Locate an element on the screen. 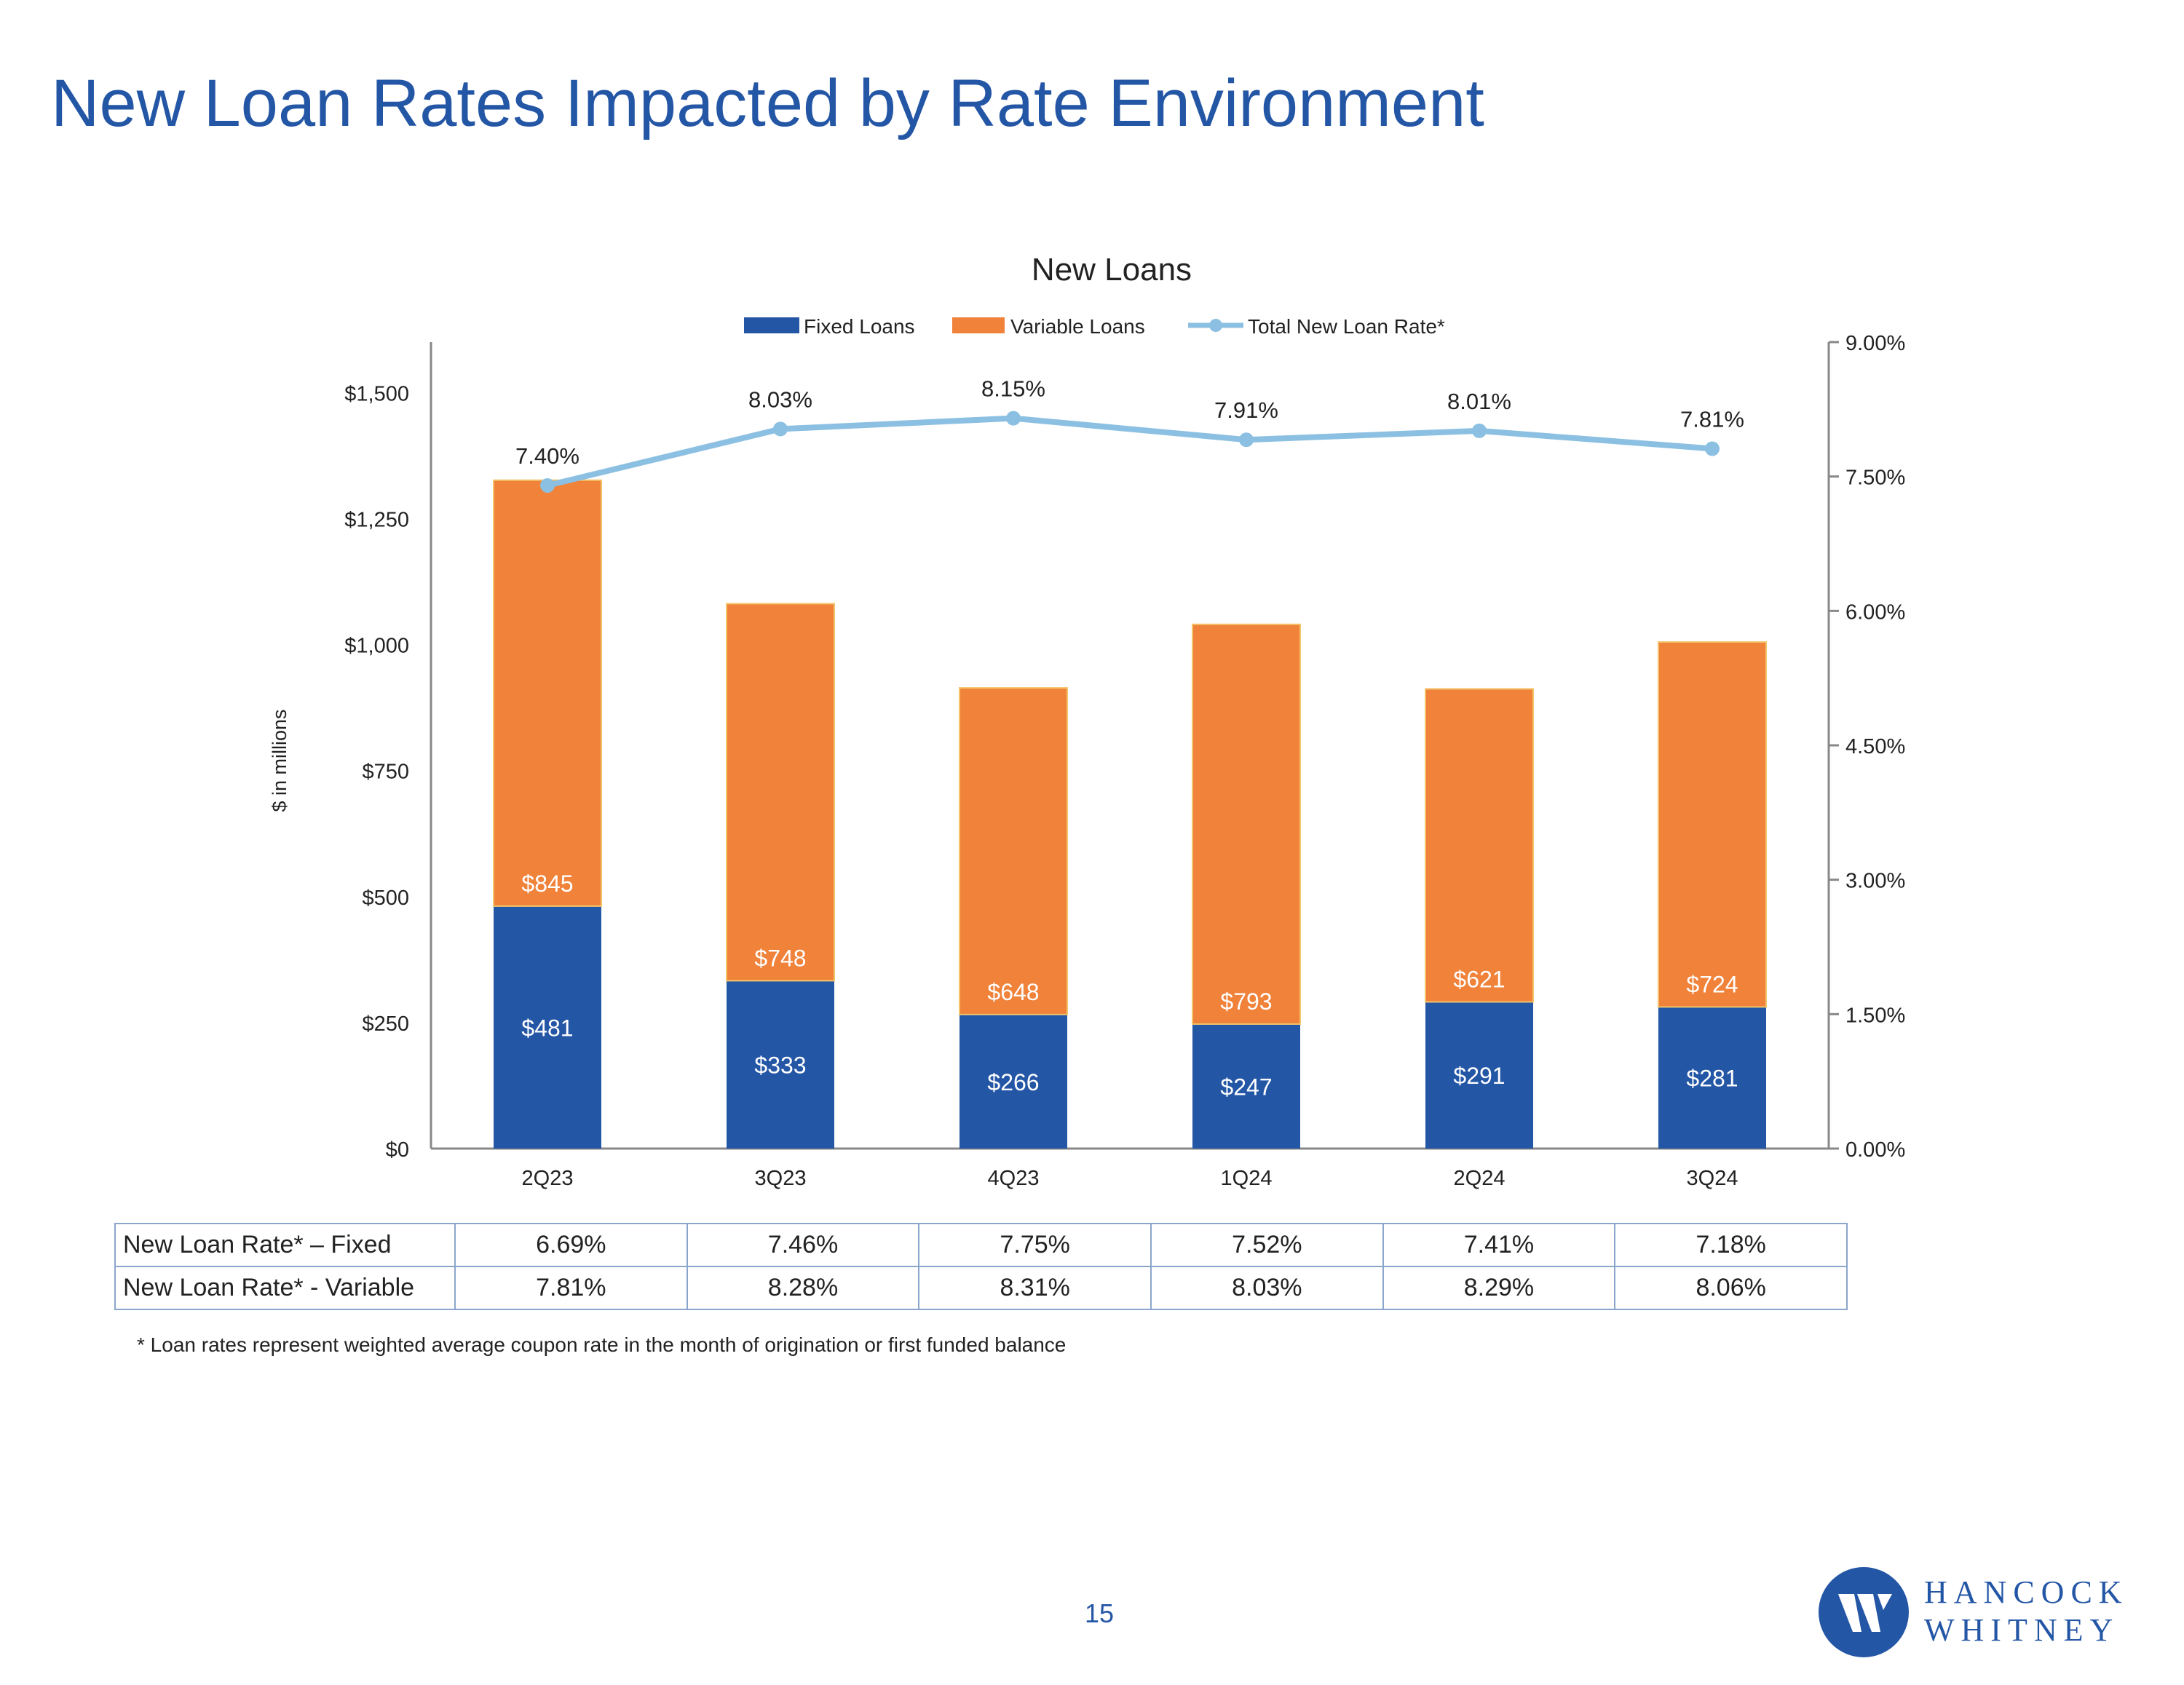 Image resolution: width=2184 pixels, height=1685 pixels. table-cell: 6.69% is located at coordinates (571, 1245).